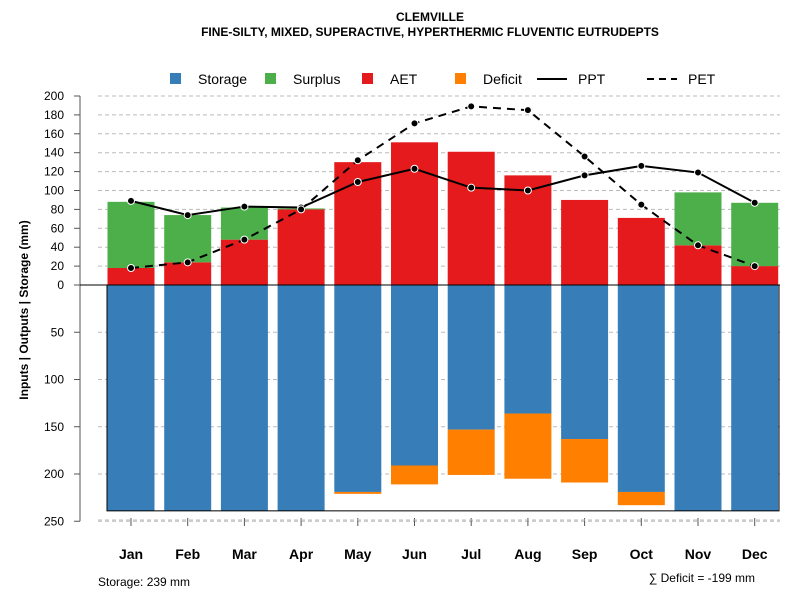 The image size is (800, 605). I want to click on storage-bar-oct, so click(641, 388).